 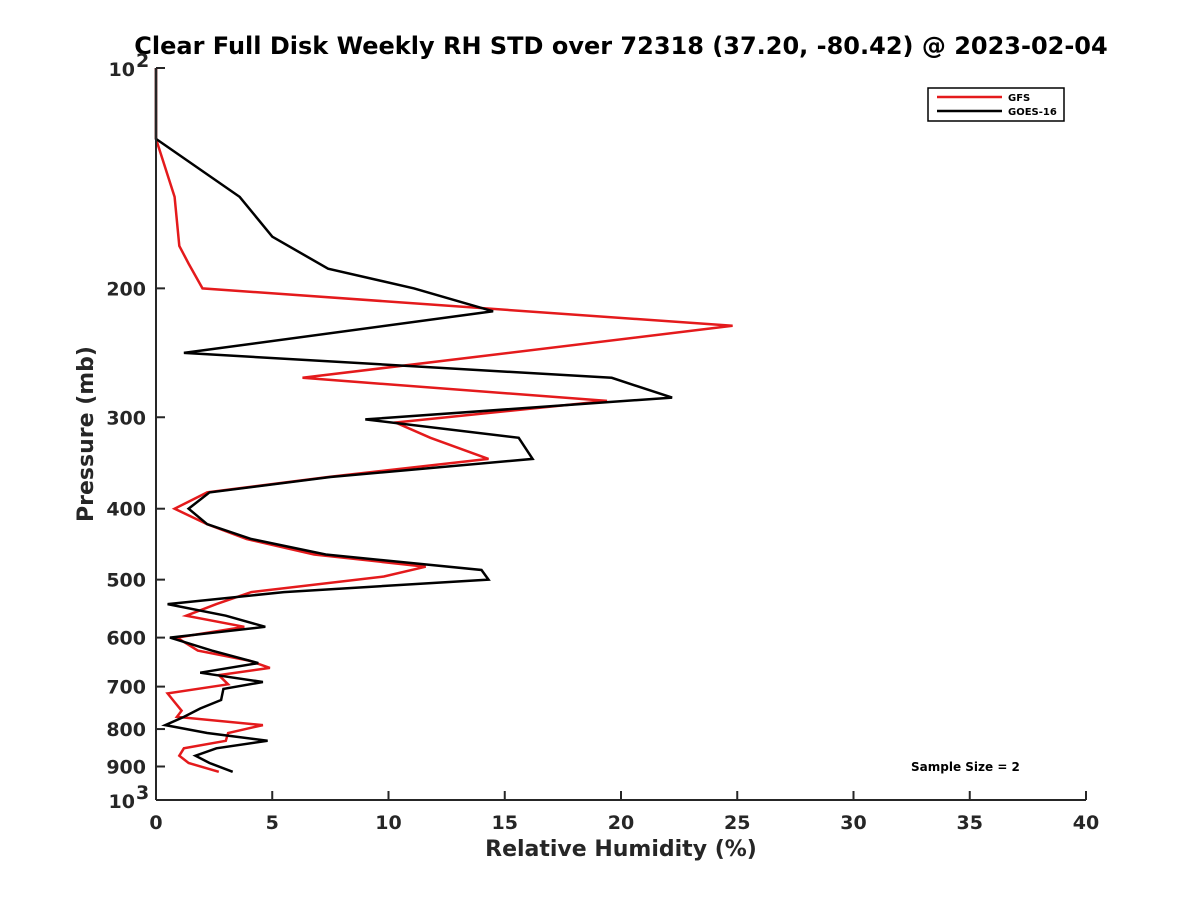 I want to click on x-tick-label: 30, so click(x=853, y=823).